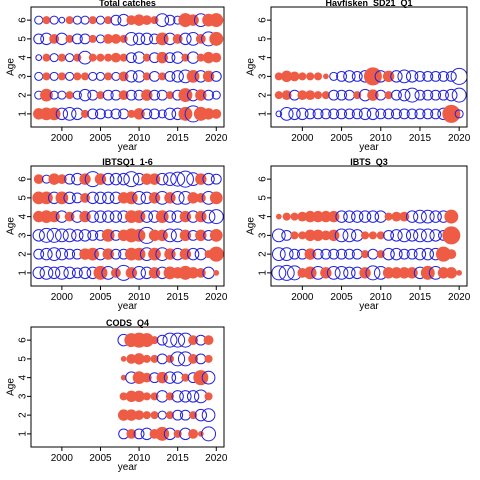 This screenshot has height=480, width=480. Describe the element at coordinates (127, 323) in the screenshot. I see `panel-title: CODS_Q4` at that location.